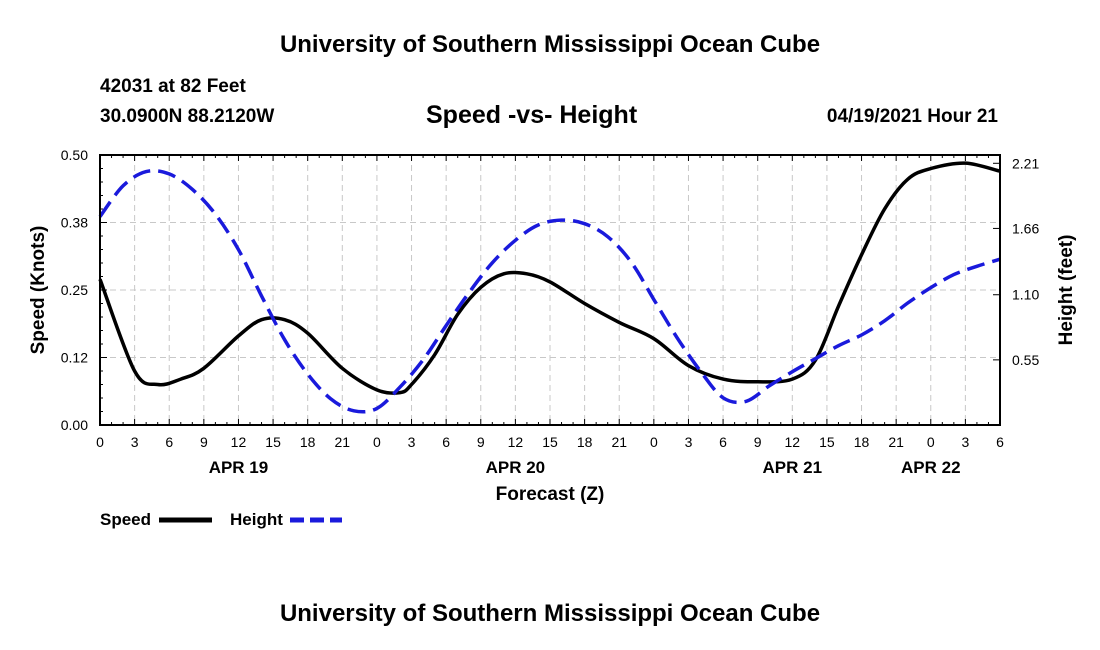  Describe the element at coordinates (74, 223) in the screenshot. I see `y-tick-label: 0.38` at that location.